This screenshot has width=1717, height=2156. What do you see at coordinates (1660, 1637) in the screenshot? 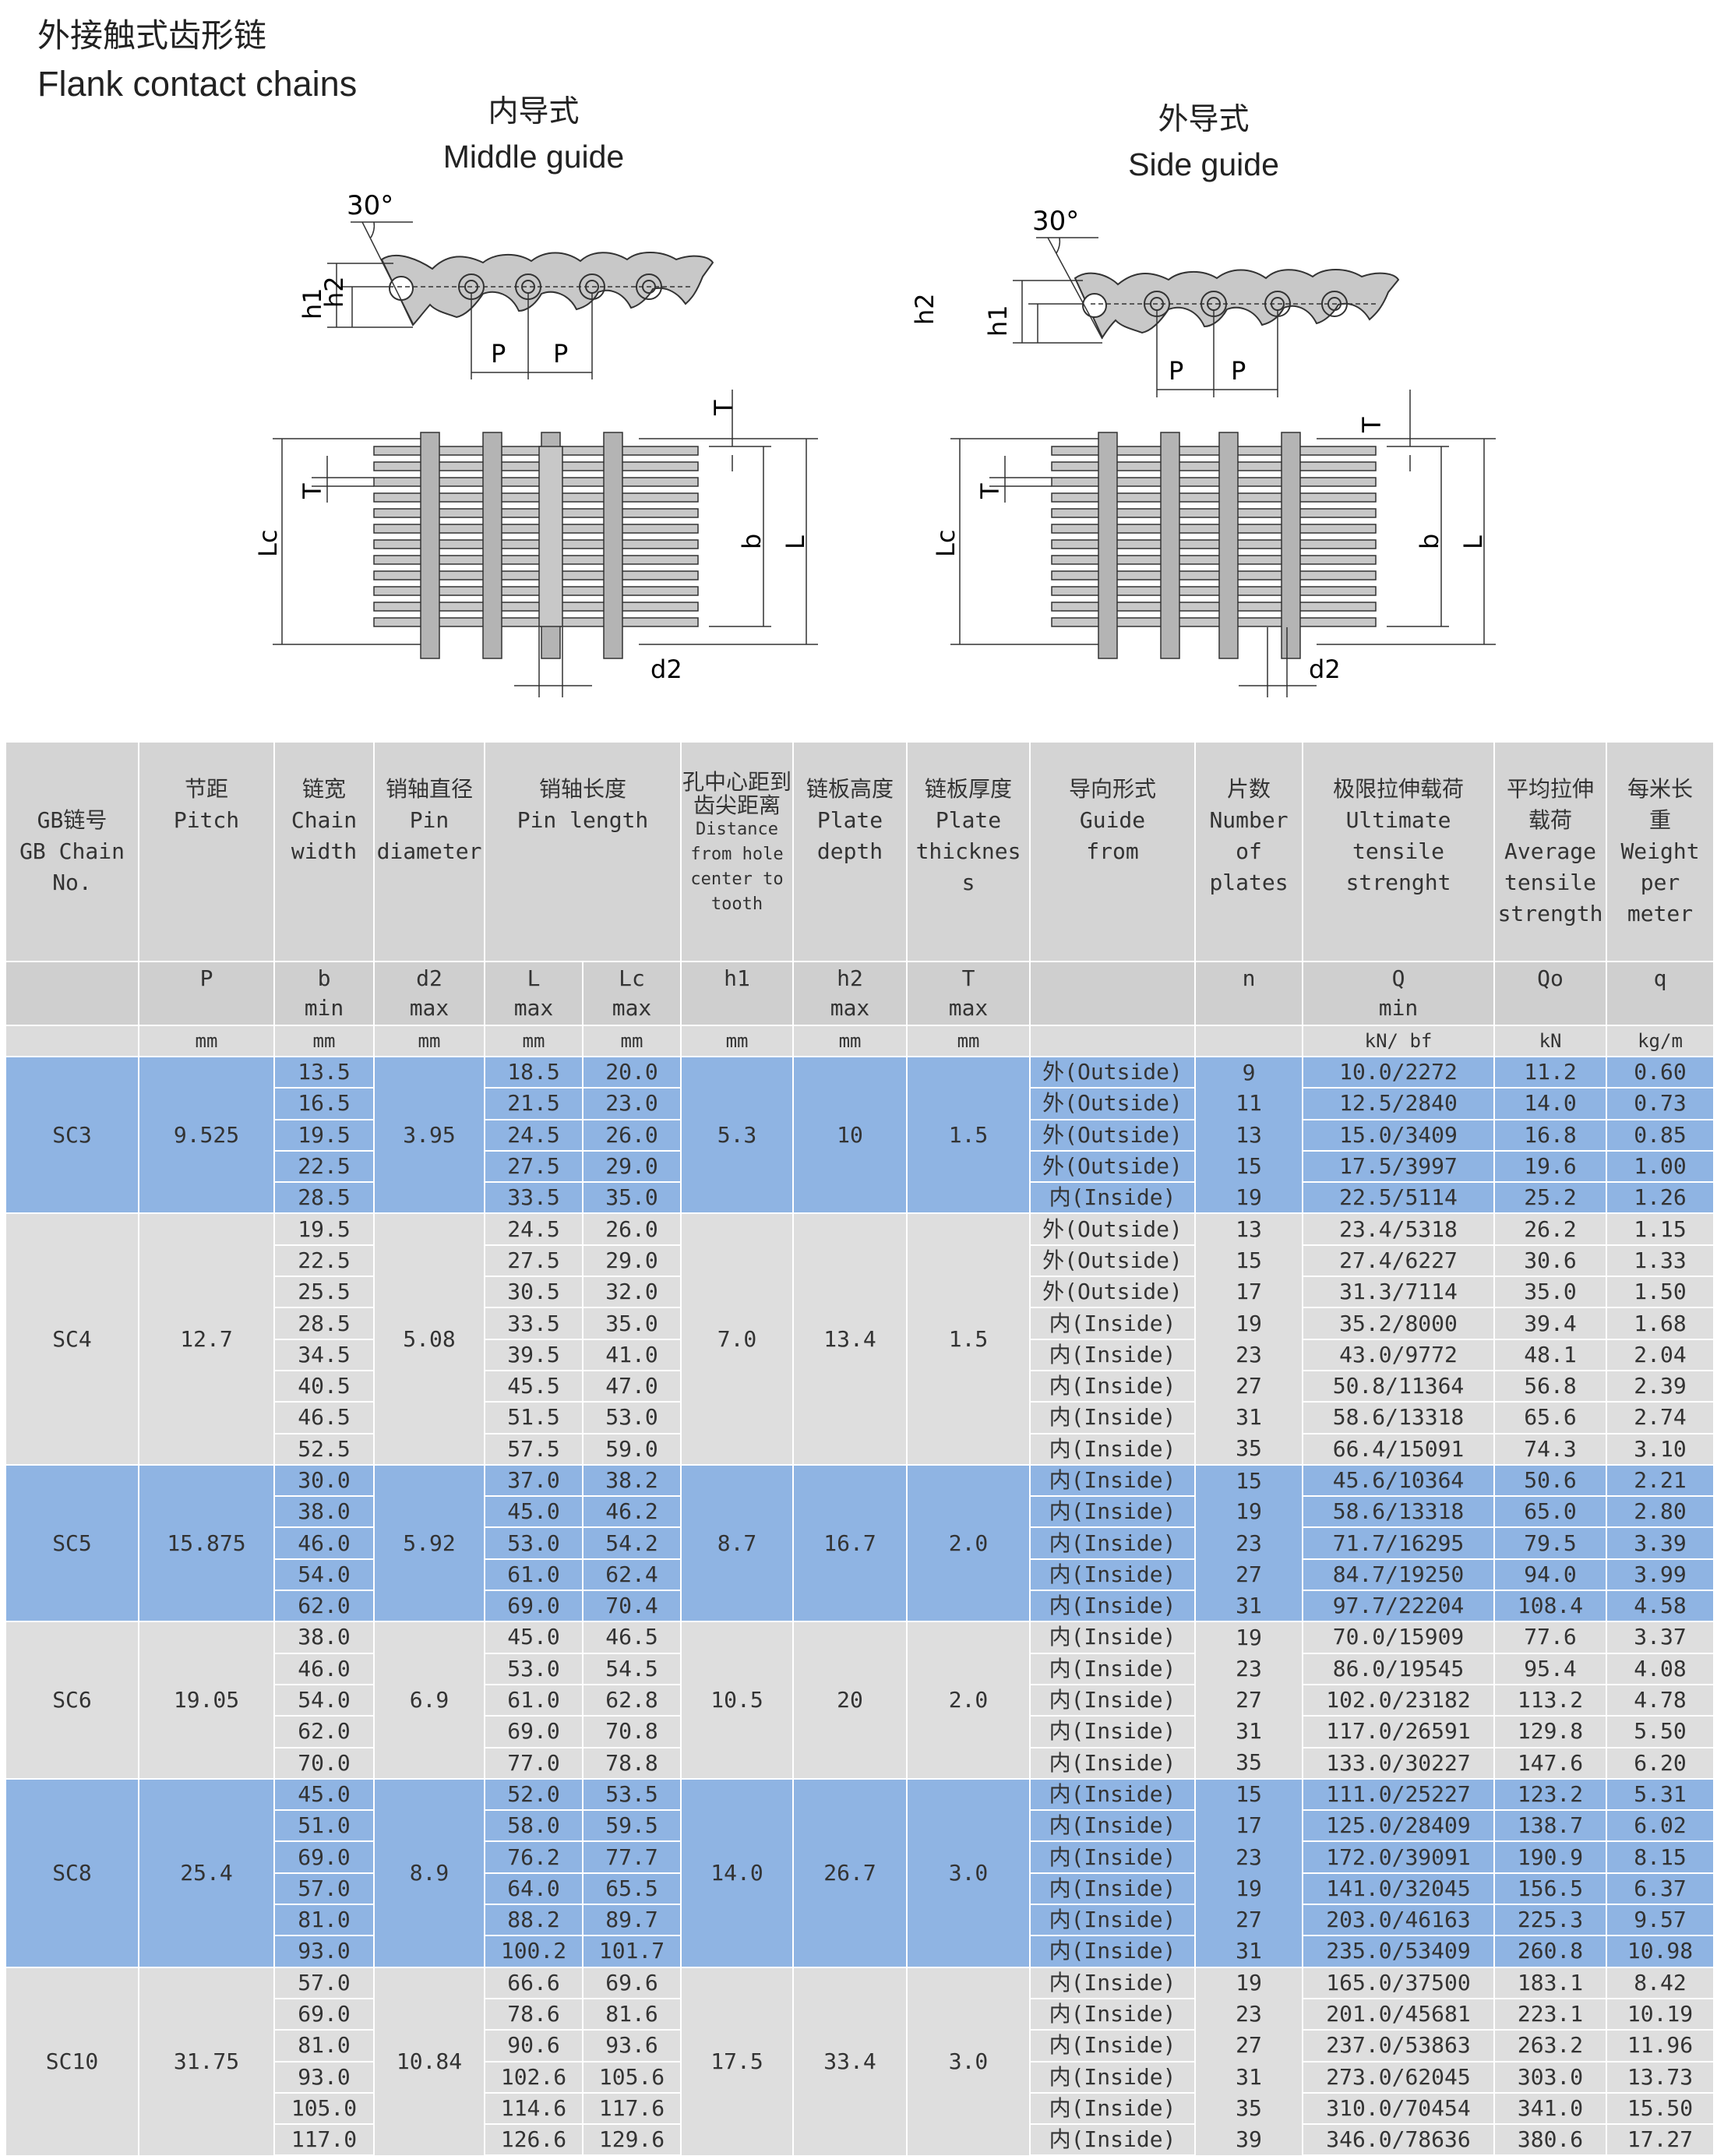
I see `weight-cell: 3.37` at bounding box center [1660, 1637].